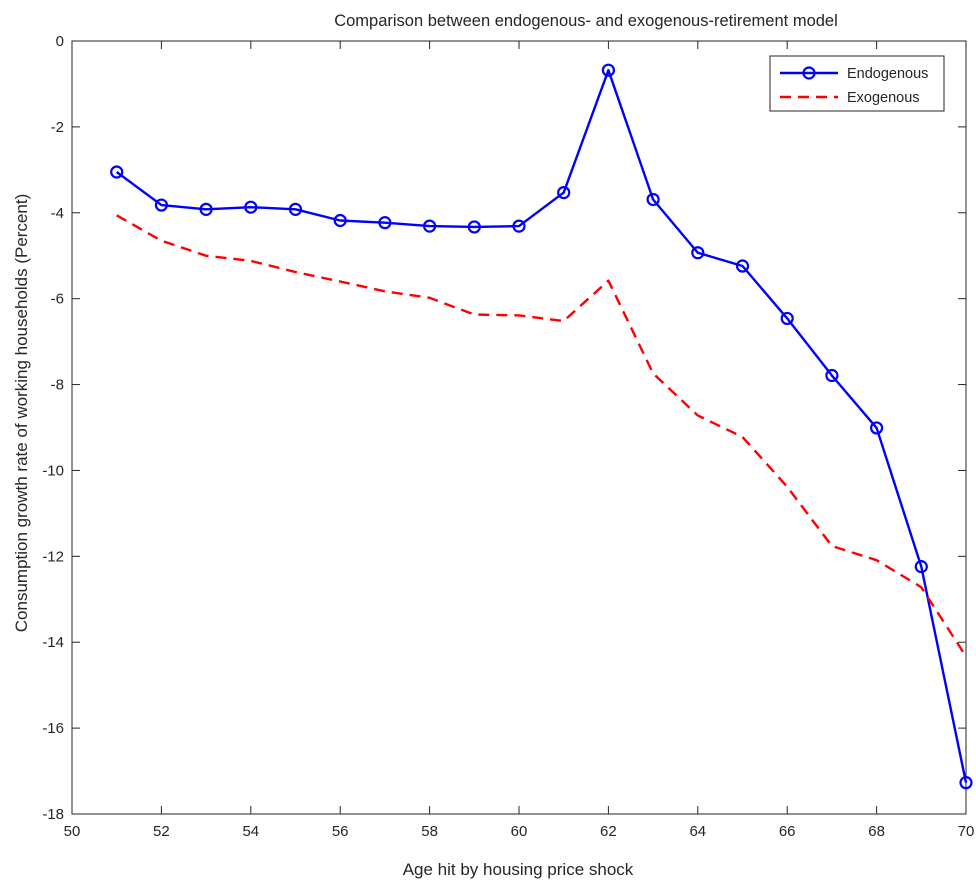 This screenshot has height=894, width=976. I want to click on y-tick-label: -8, so click(57, 385).